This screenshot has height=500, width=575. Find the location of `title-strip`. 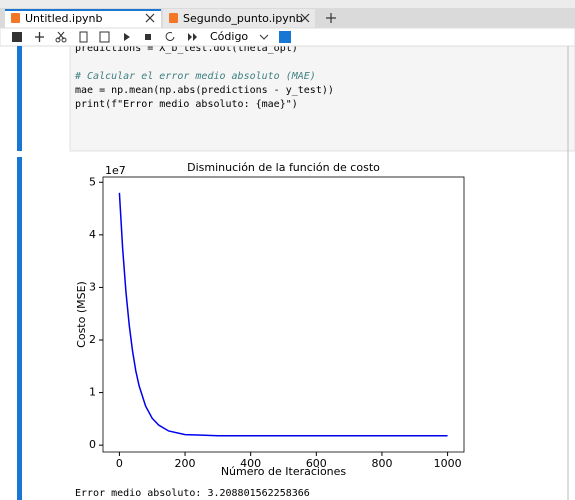

title-strip is located at coordinates (287, 4).